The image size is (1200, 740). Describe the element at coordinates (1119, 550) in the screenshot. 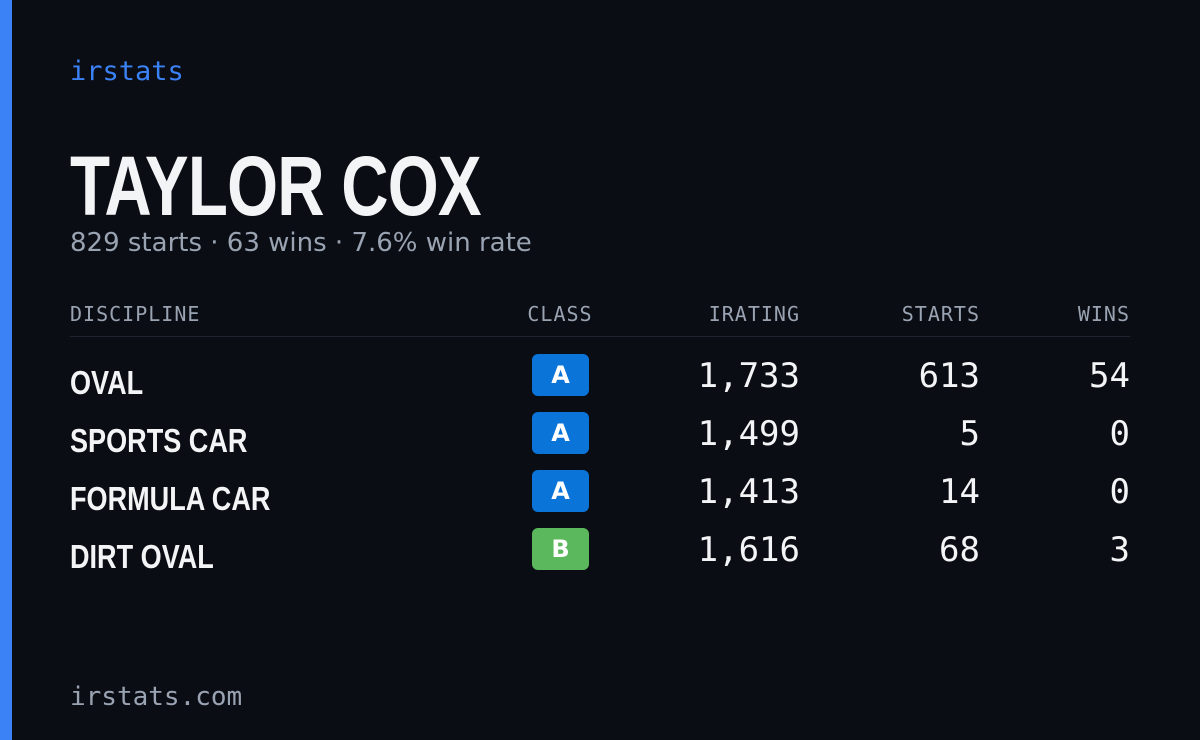

I see `wins: 3` at that location.